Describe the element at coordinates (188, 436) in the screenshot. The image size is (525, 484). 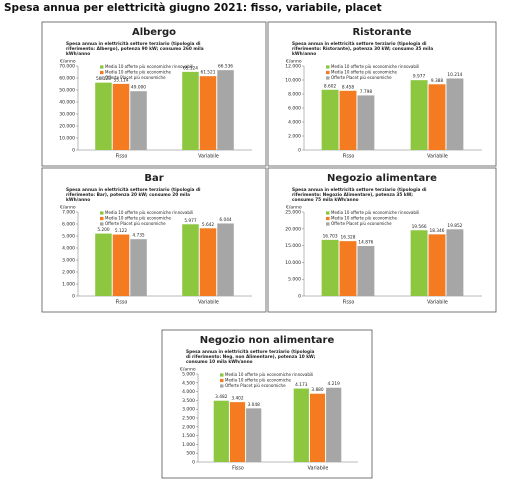
I see `y-tick-label: 1.500` at that location.